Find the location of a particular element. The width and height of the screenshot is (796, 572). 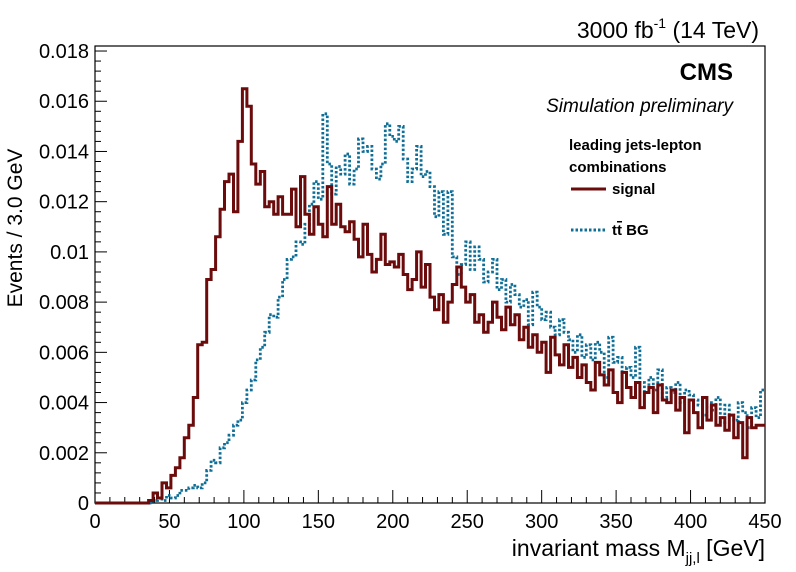

legend-label-signal: signal is located at coordinates (633, 189).